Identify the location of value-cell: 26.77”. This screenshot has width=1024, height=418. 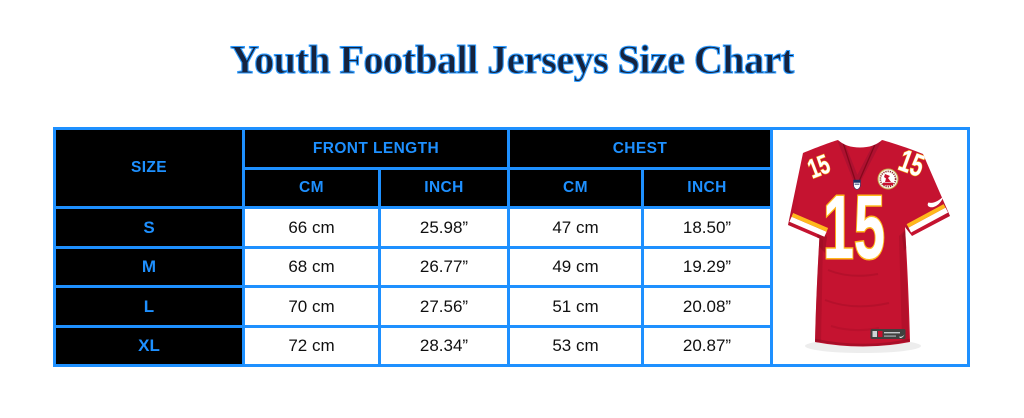
(444, 266).